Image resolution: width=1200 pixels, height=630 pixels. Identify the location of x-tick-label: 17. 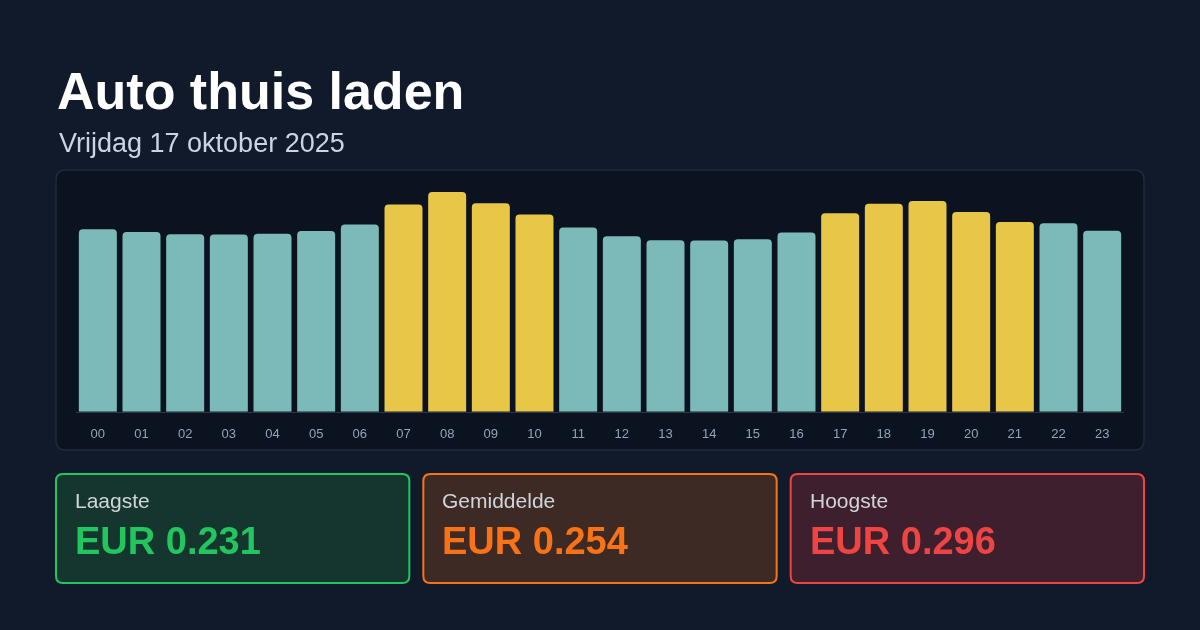
(840, 434).